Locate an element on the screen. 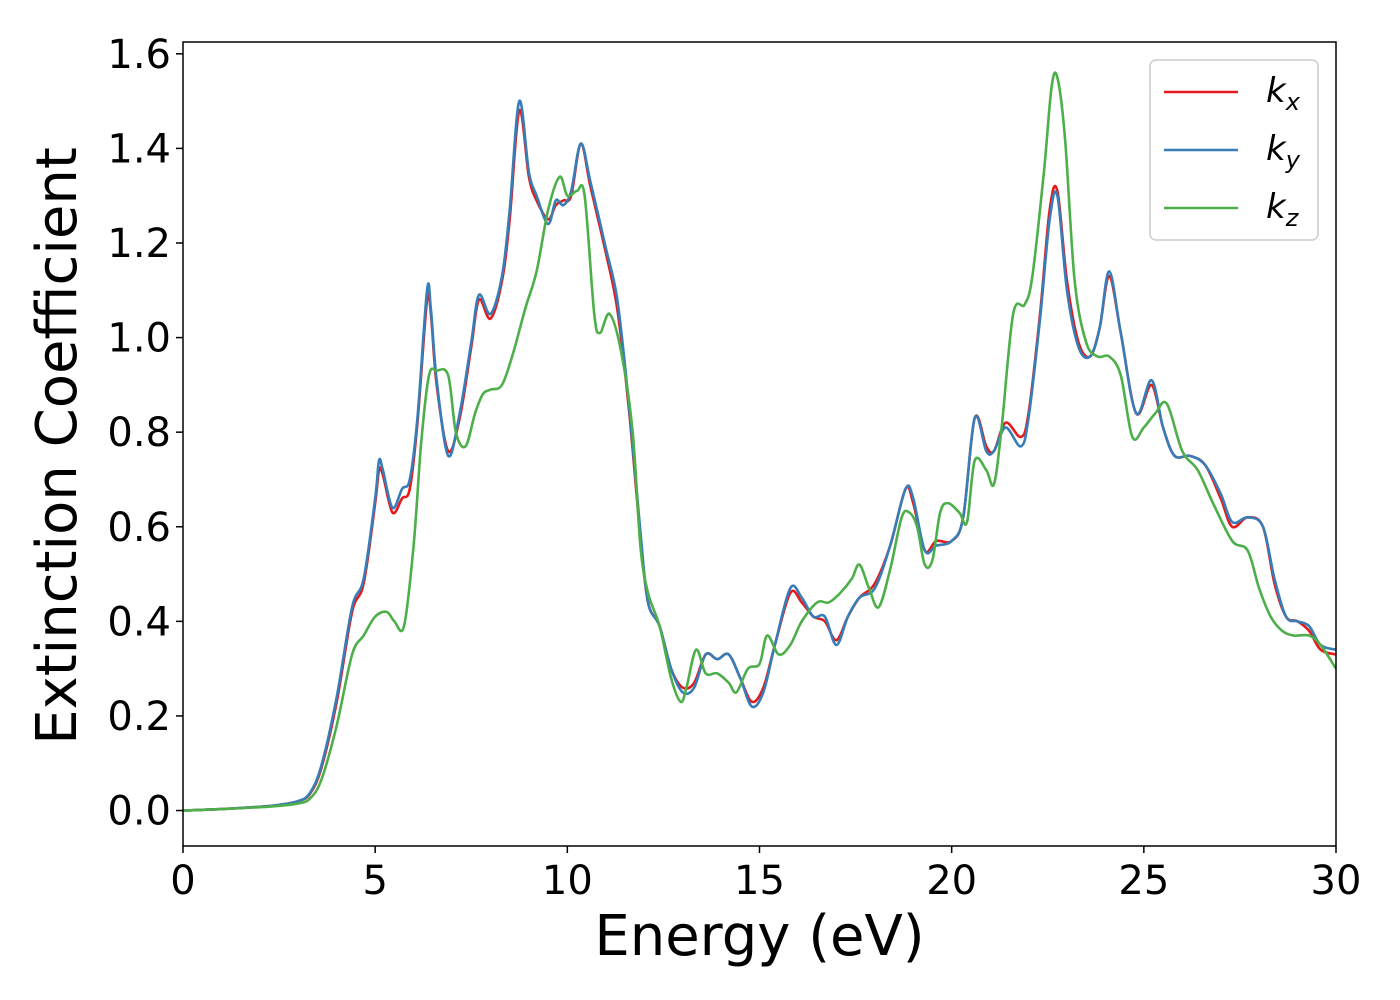 The image size is (1400, 1000). y-tick-label: 1.2 is located at coordinates (139, 244).